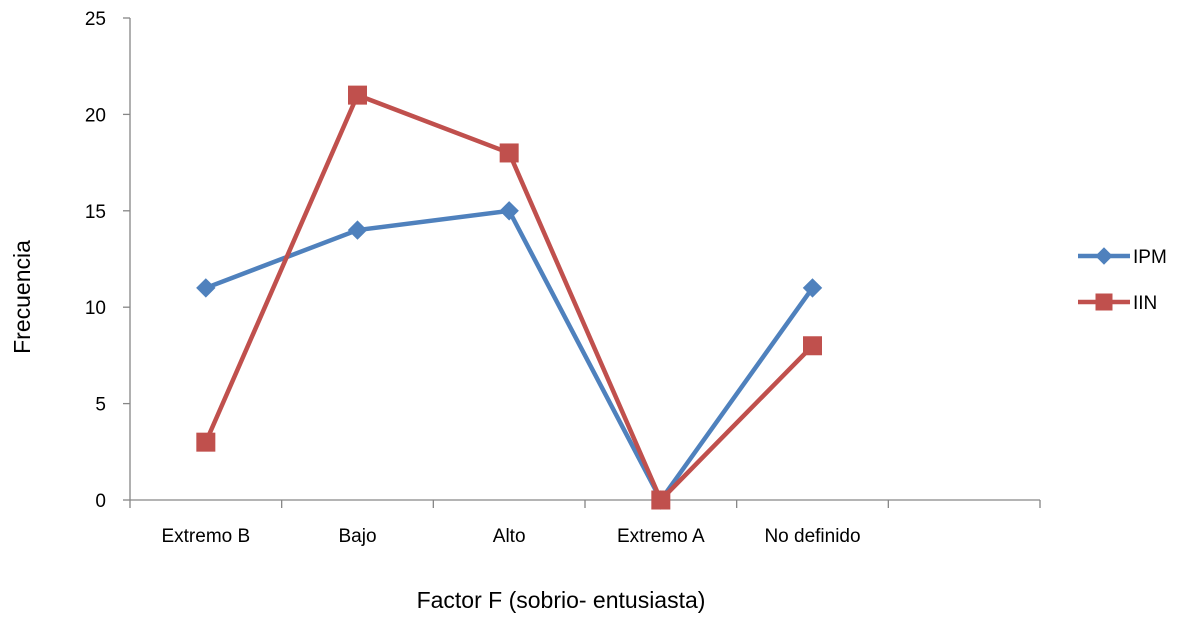  Describe the element at coordinates (1122, 257) in the screenshot. I see `legend-item-ipm: IPM` at that location.